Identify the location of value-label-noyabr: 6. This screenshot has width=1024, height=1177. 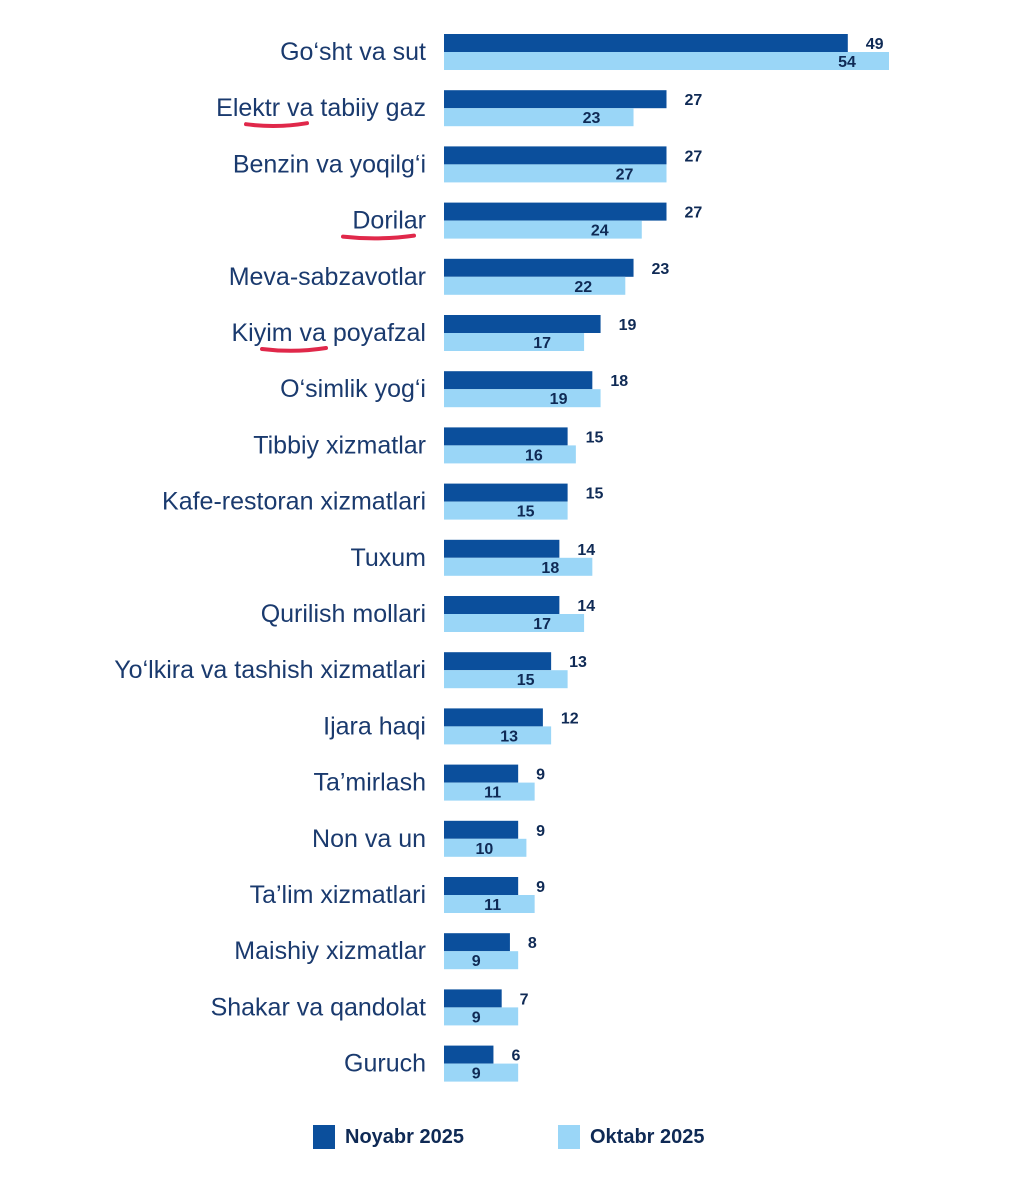
(515, 1056).